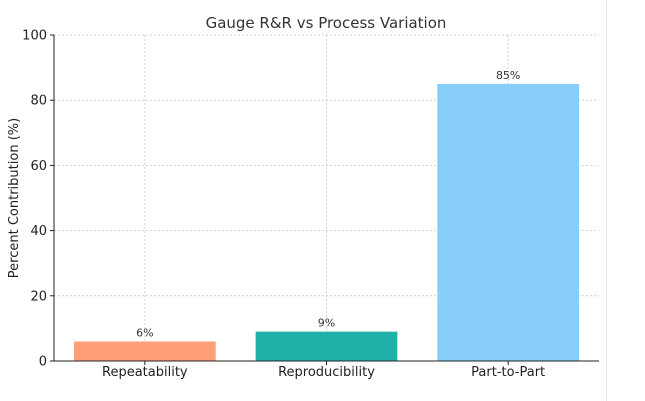 The height and width of the screenshot is (401, 645). What do you see at coordinates (144, 351) in the screenshot?
I see `bar-repeatability` at bounding box center [144, 351].